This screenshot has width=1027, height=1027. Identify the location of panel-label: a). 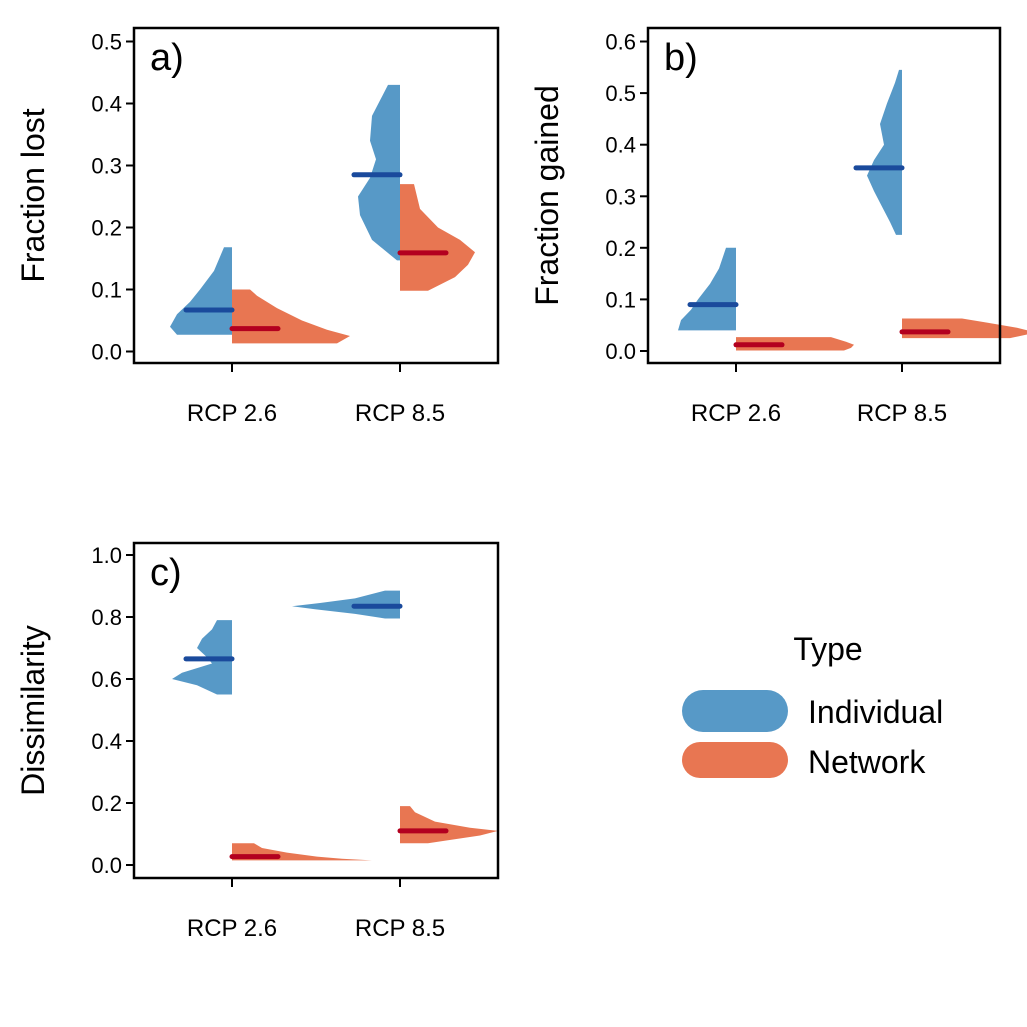
(167, 58).